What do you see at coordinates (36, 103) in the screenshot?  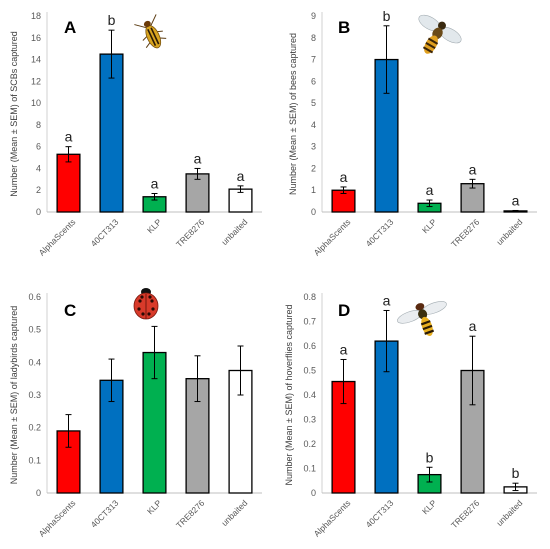 I see `y-tick-label: 10` at bounding box center [36, 103].